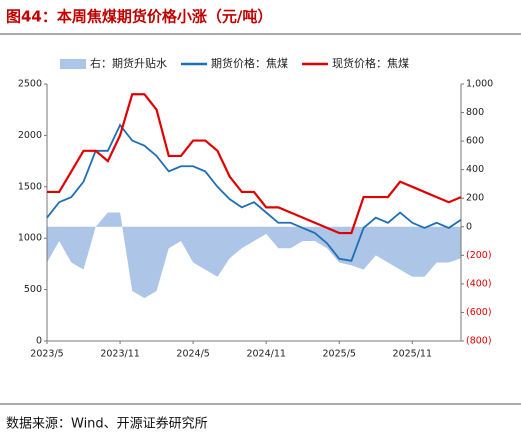 This screenshot has height=439, width=521. I want to click on x-tick-label: 2023/11, so click(119, 354).